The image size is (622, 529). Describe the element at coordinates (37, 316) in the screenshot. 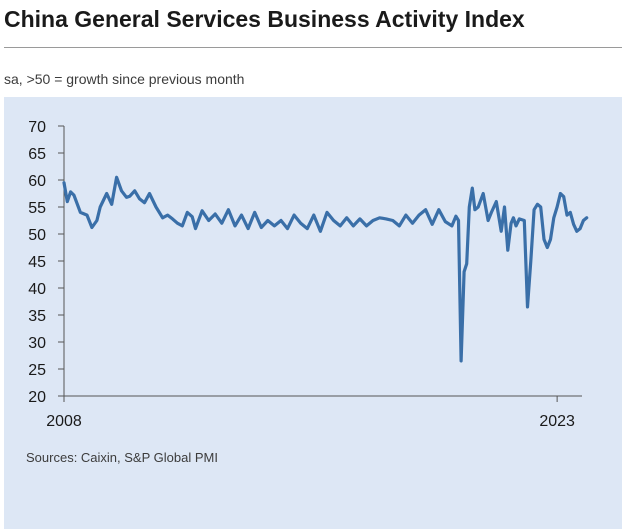

I see `y-tick-label: 35` at that location.